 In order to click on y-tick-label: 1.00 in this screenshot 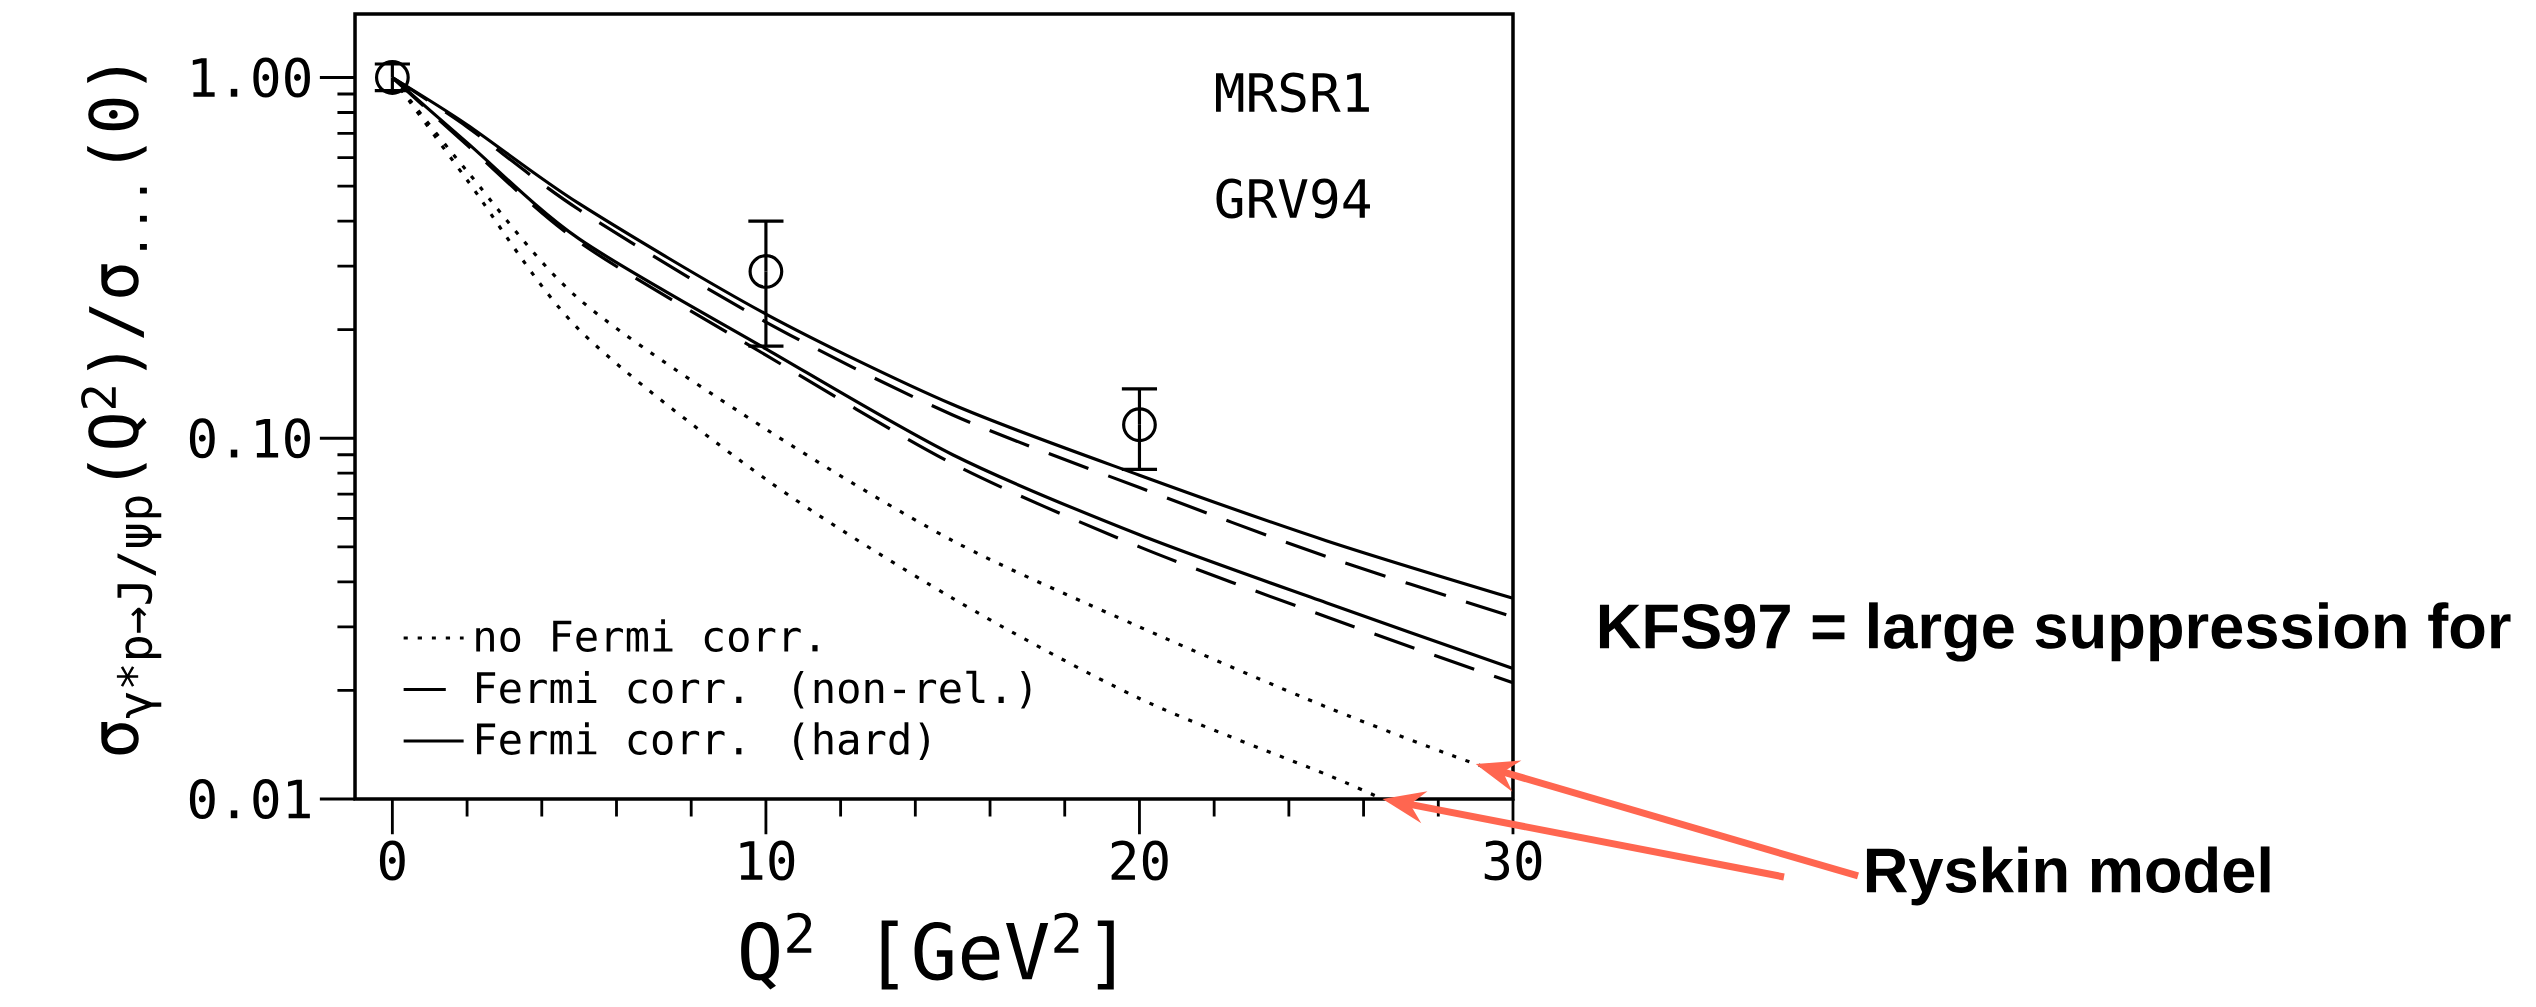, I will do `click(251, 77)`.